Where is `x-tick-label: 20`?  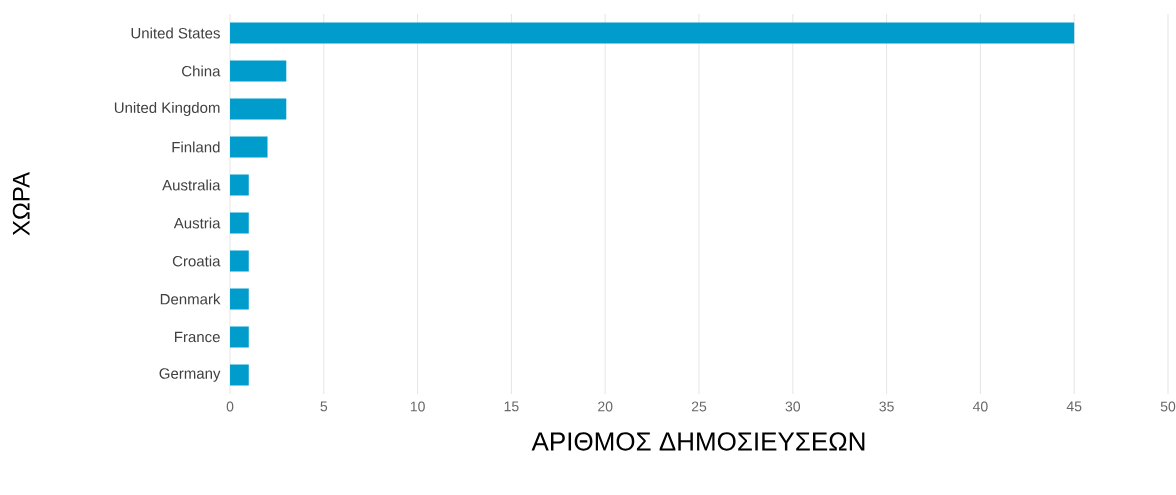 x-tick-label: 20 is located at coordinates (605, 406).